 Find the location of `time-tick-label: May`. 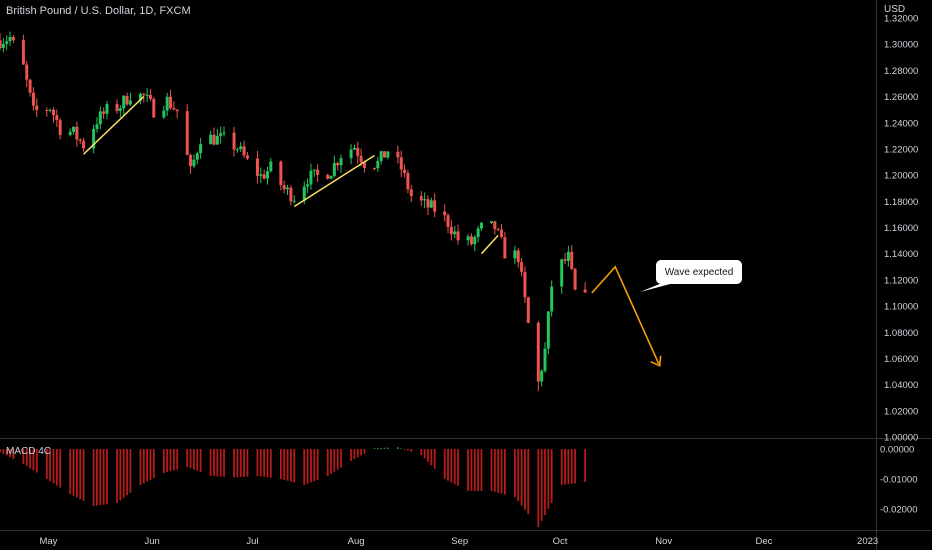

time-tick-label: May is located at coordinates (48, 541).